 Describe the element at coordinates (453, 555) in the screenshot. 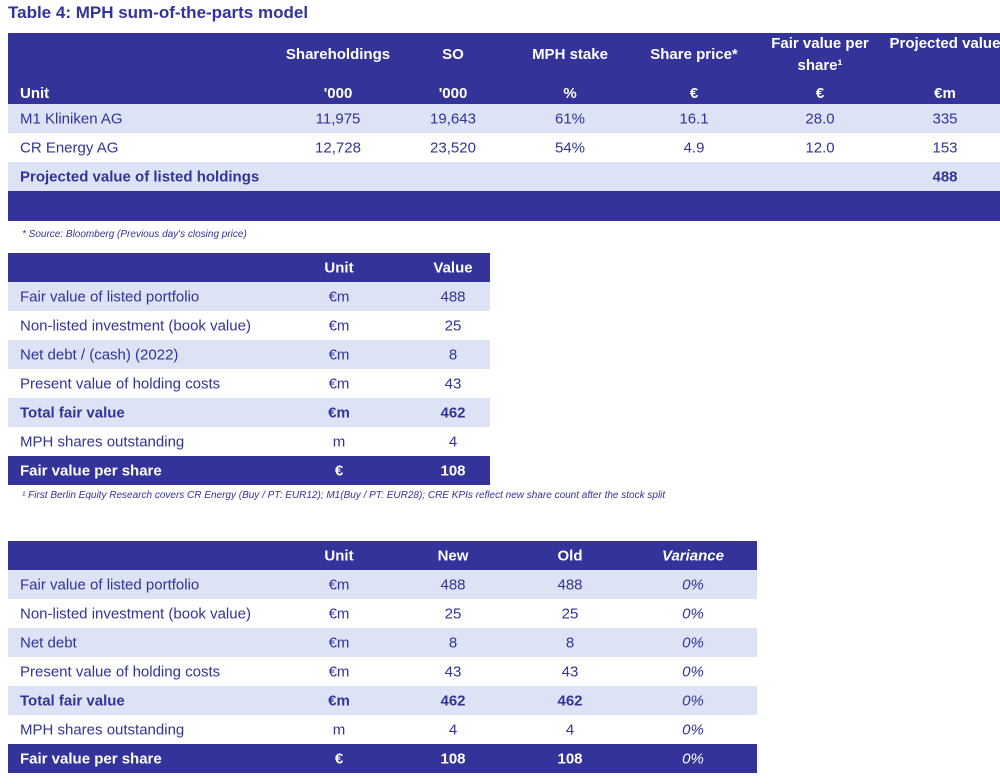

I see `column-header: New` at that location.